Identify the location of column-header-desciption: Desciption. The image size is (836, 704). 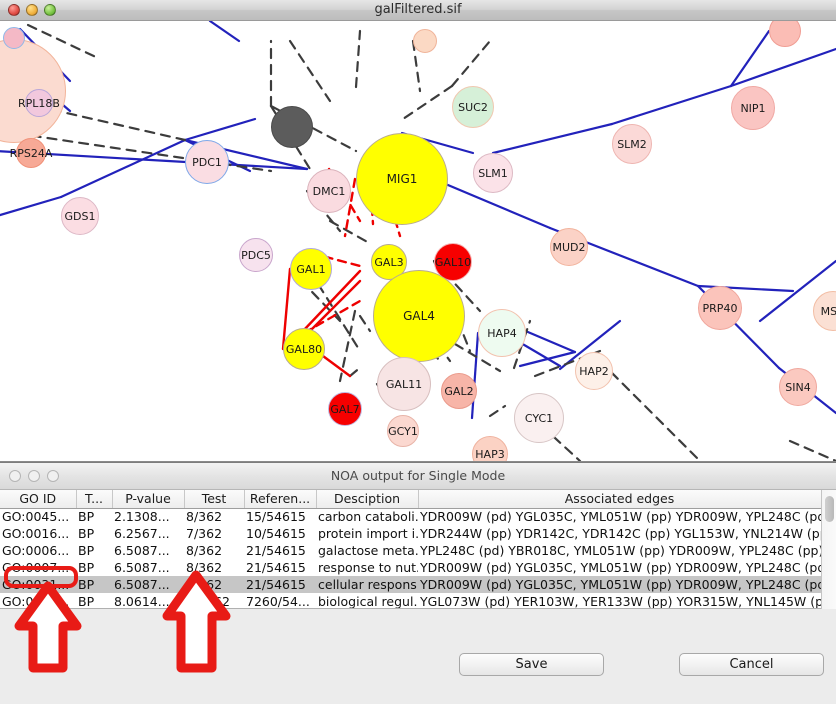
(367, 499).